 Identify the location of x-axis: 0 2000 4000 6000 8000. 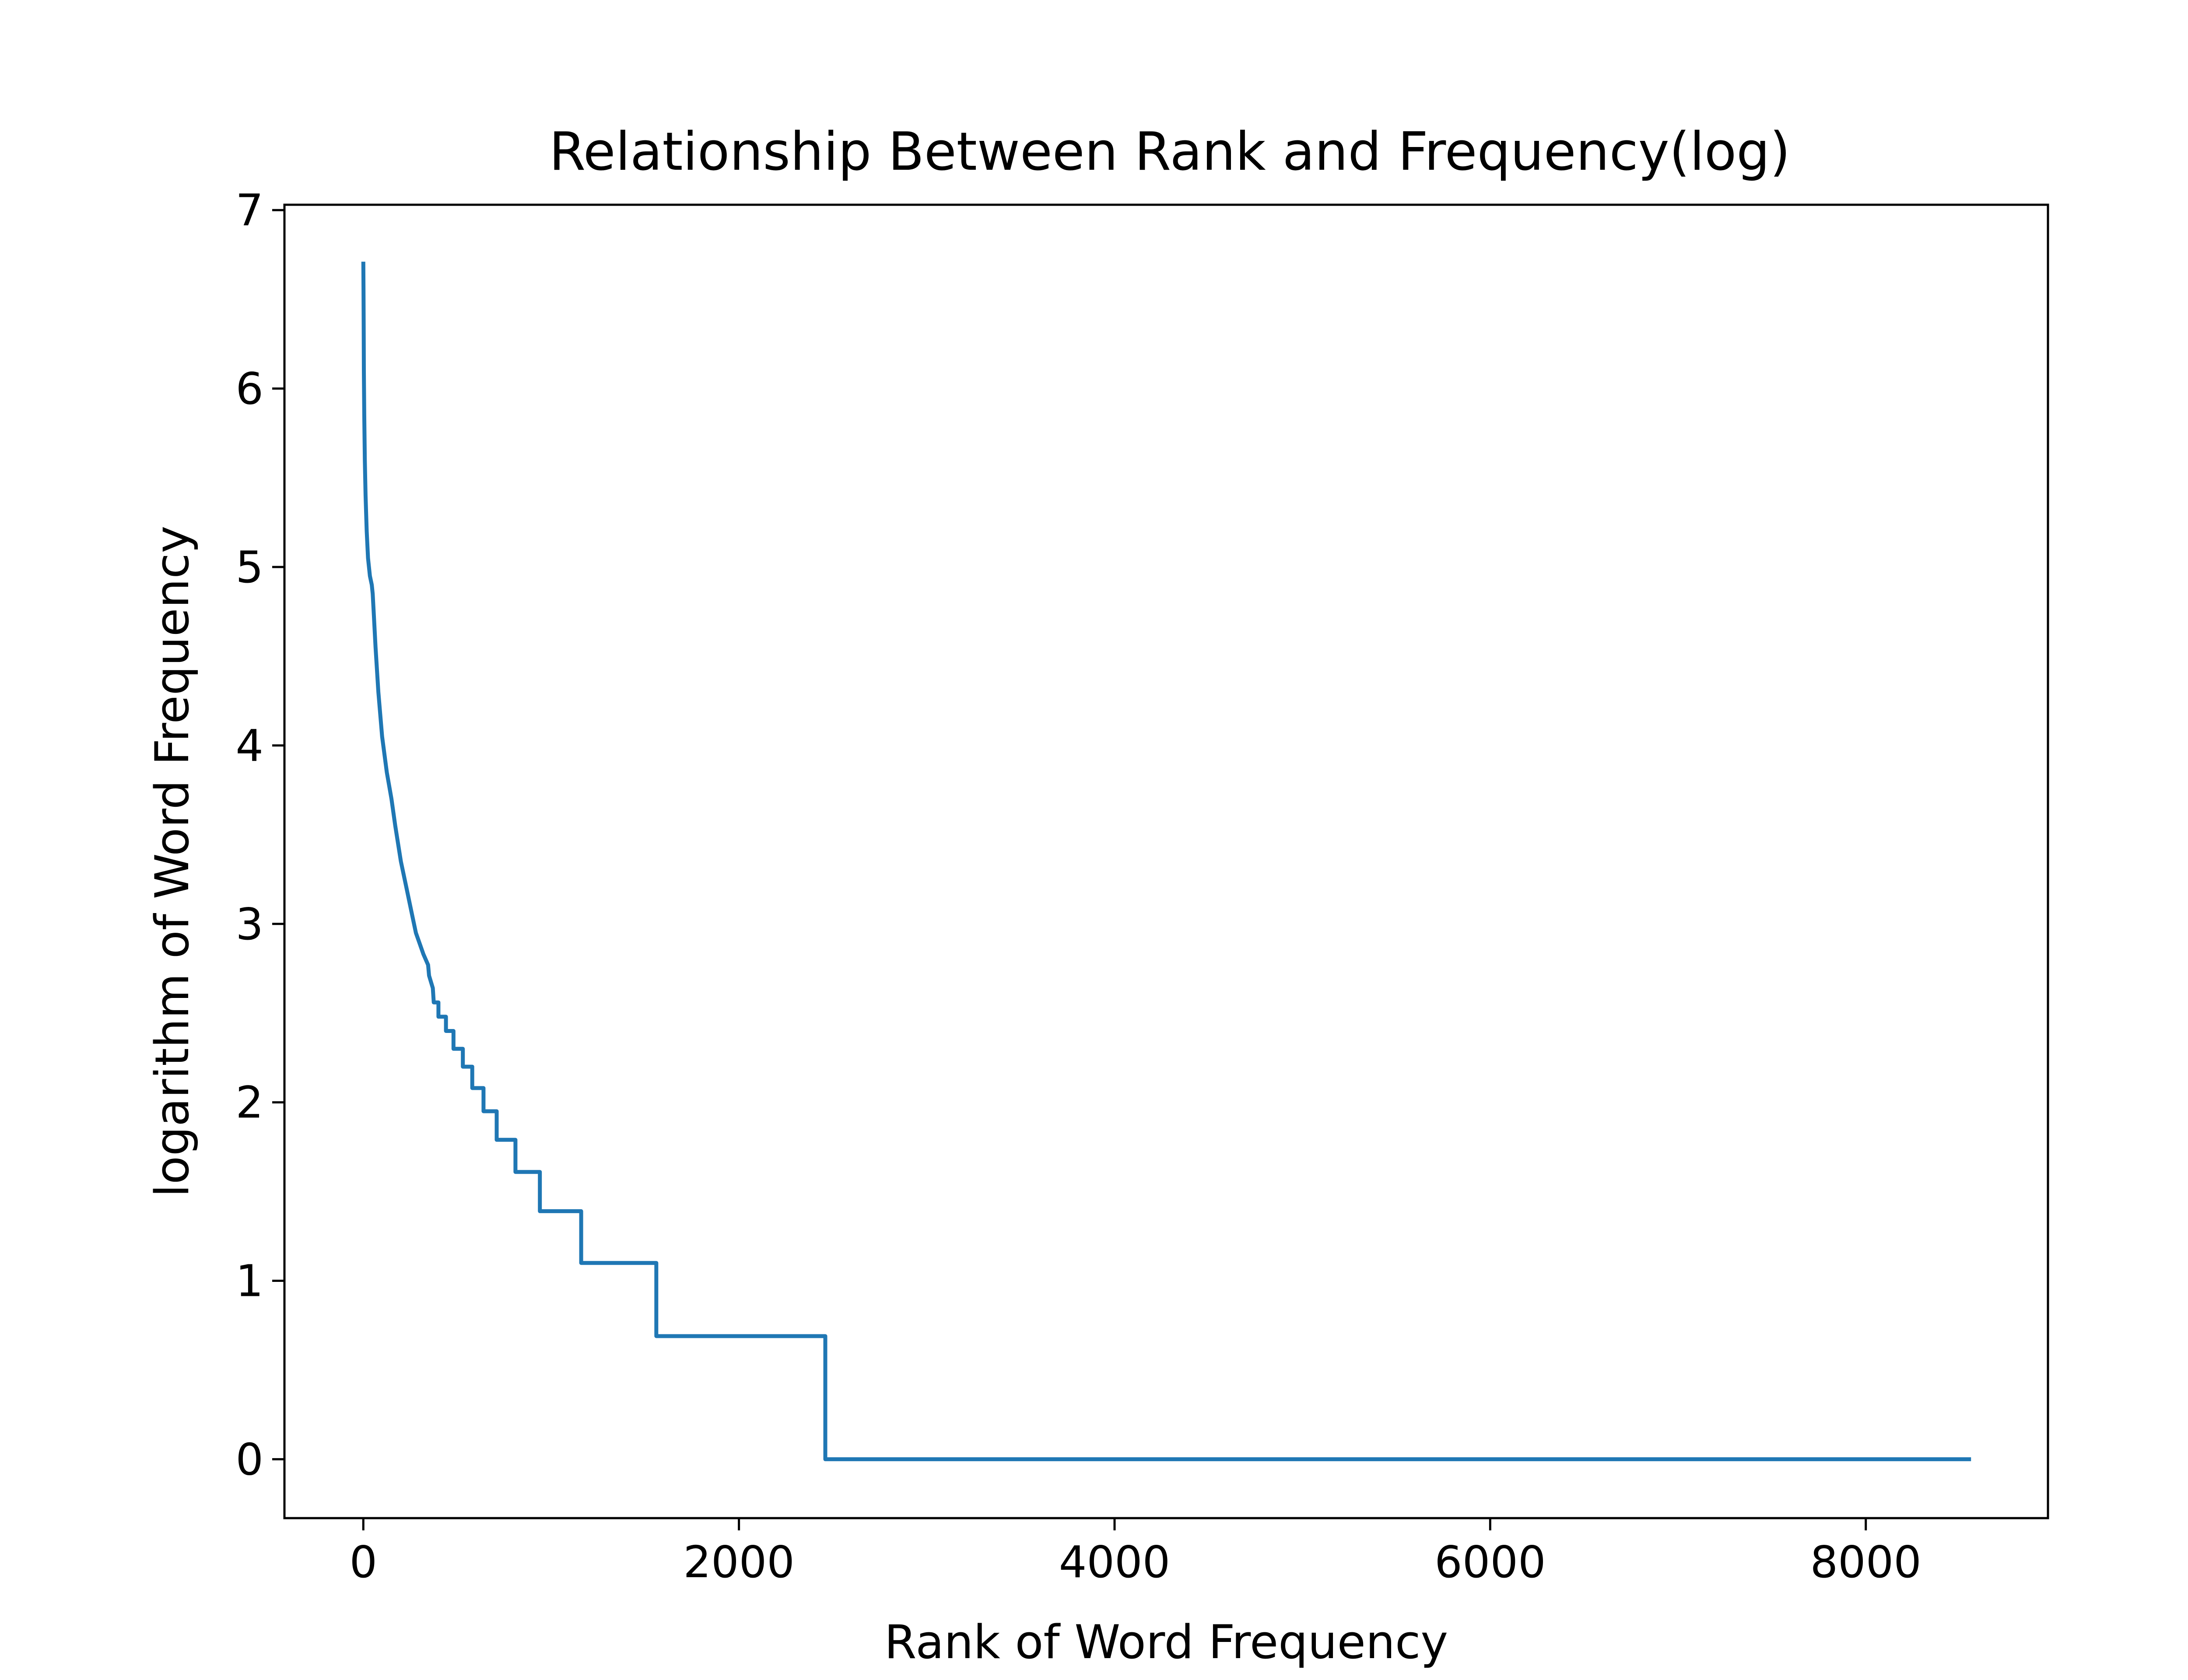
(1135, 1553).